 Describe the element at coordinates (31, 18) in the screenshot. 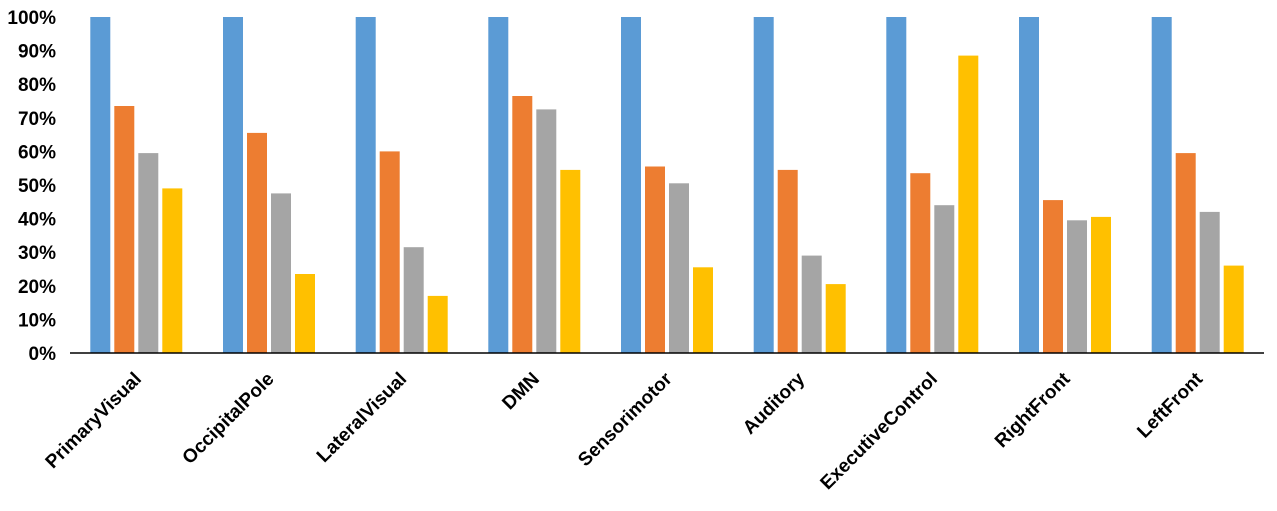

I see `y-tick-label: 100%` at that location.